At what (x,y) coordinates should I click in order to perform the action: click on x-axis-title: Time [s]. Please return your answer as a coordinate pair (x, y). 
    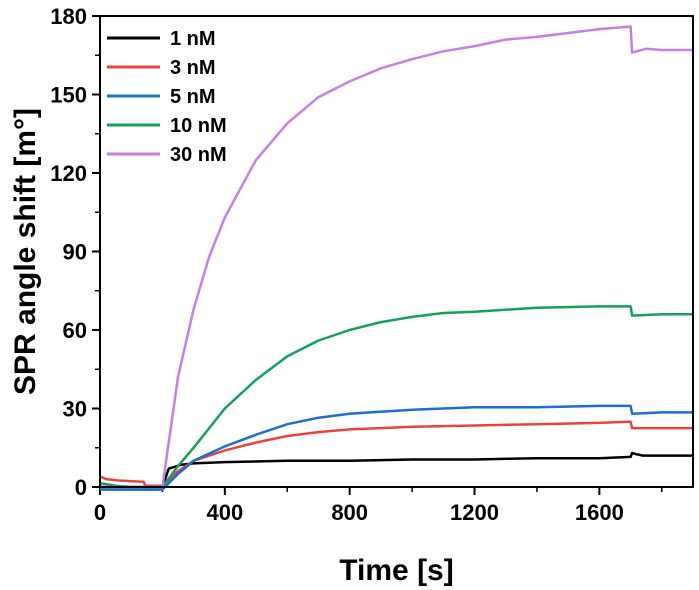
    Looking at the image, I should click on (396, 570).